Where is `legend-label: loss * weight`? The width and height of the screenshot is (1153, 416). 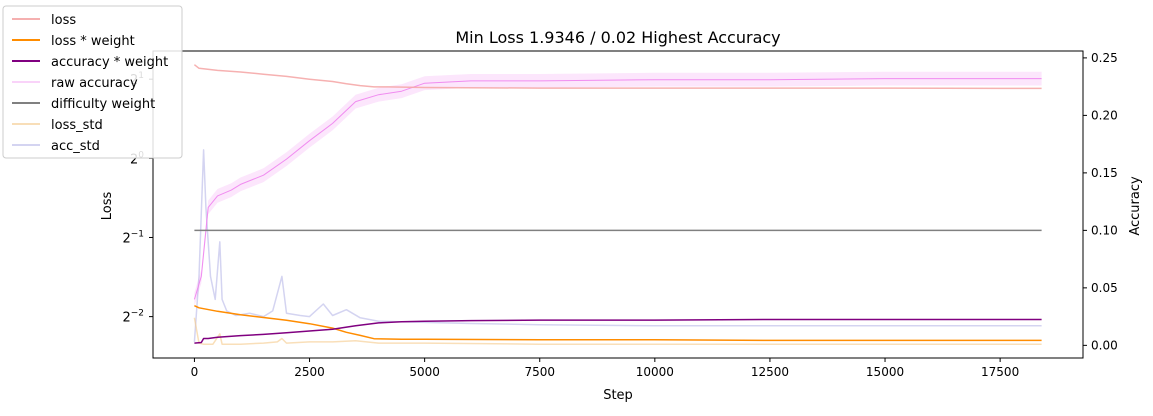
legend-label: loss * weight is located at coordinates (93, 41).